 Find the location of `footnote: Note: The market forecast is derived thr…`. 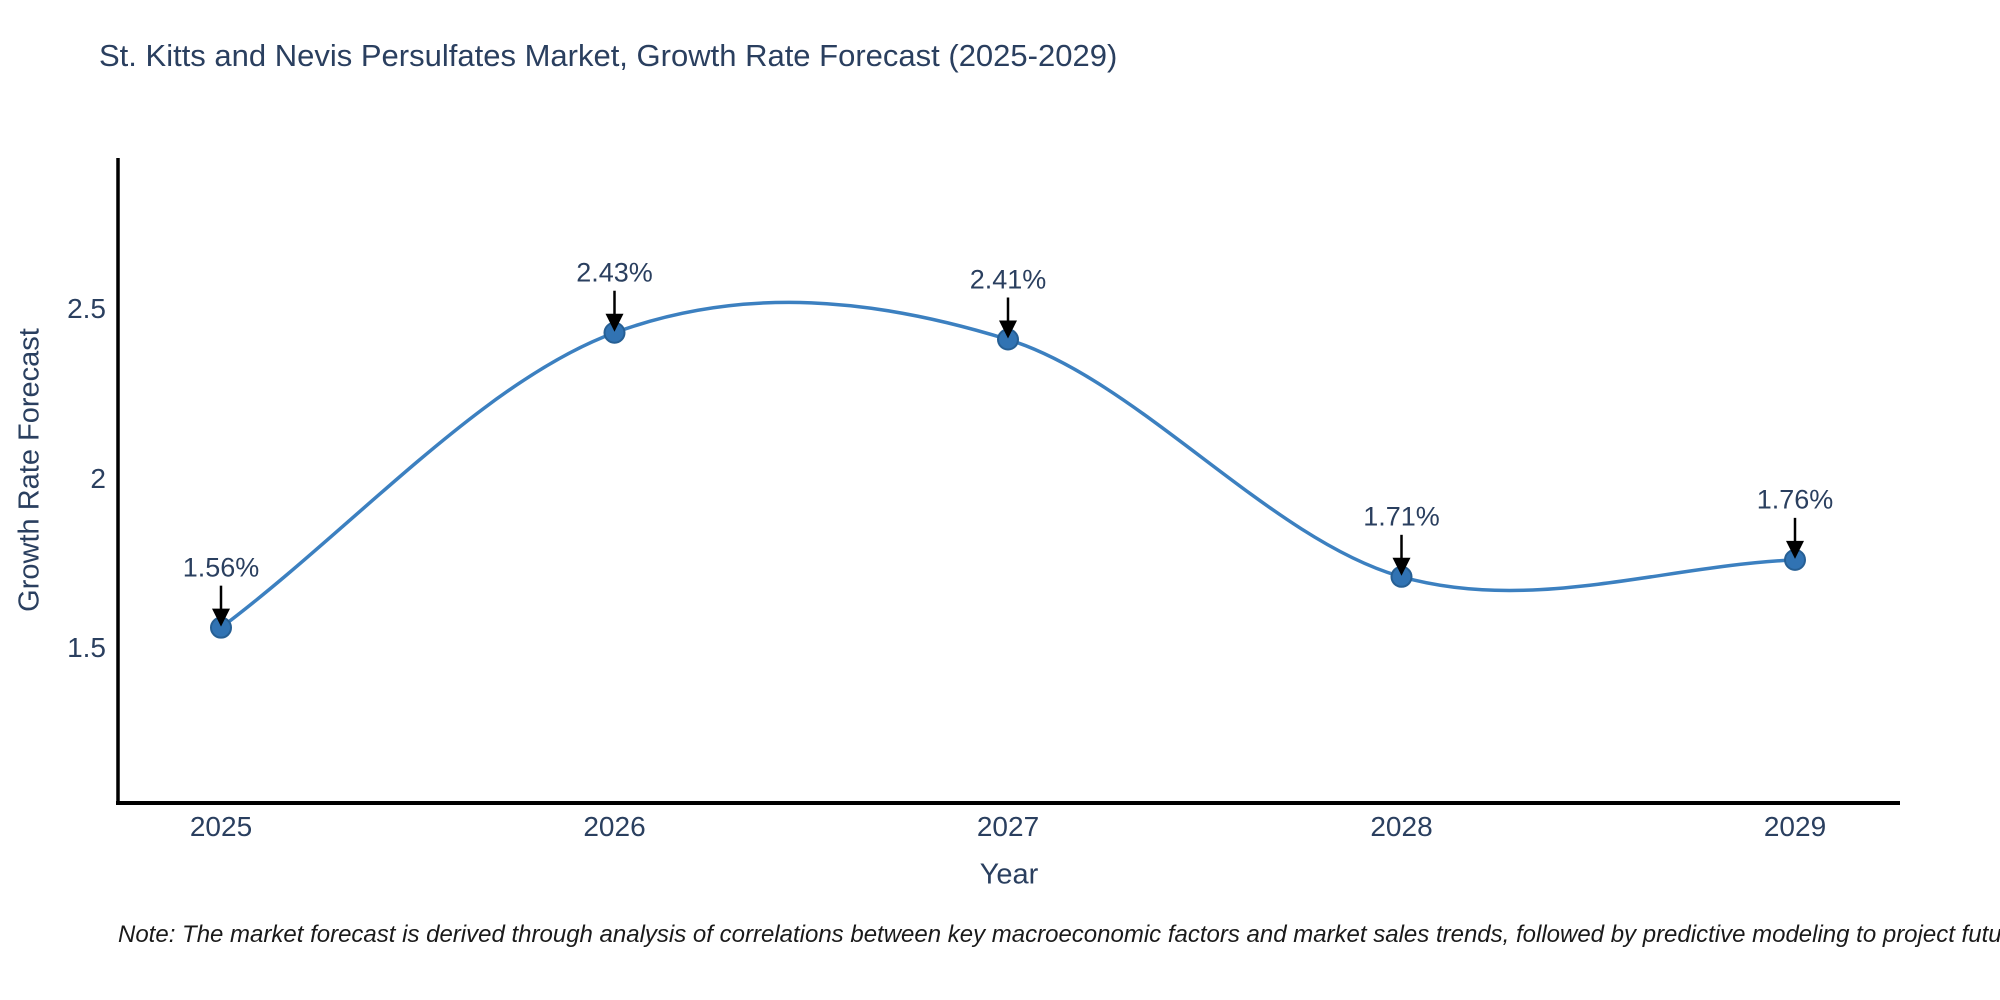

footnote: Note: The market forecast is derived thr… is located at coordinates (1059, 934).